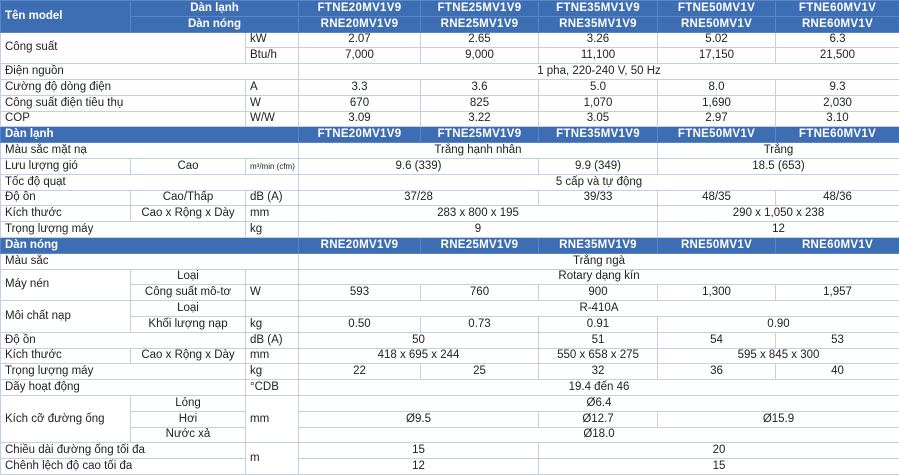  I want to click on value-cell: 22, so click(359, 372).